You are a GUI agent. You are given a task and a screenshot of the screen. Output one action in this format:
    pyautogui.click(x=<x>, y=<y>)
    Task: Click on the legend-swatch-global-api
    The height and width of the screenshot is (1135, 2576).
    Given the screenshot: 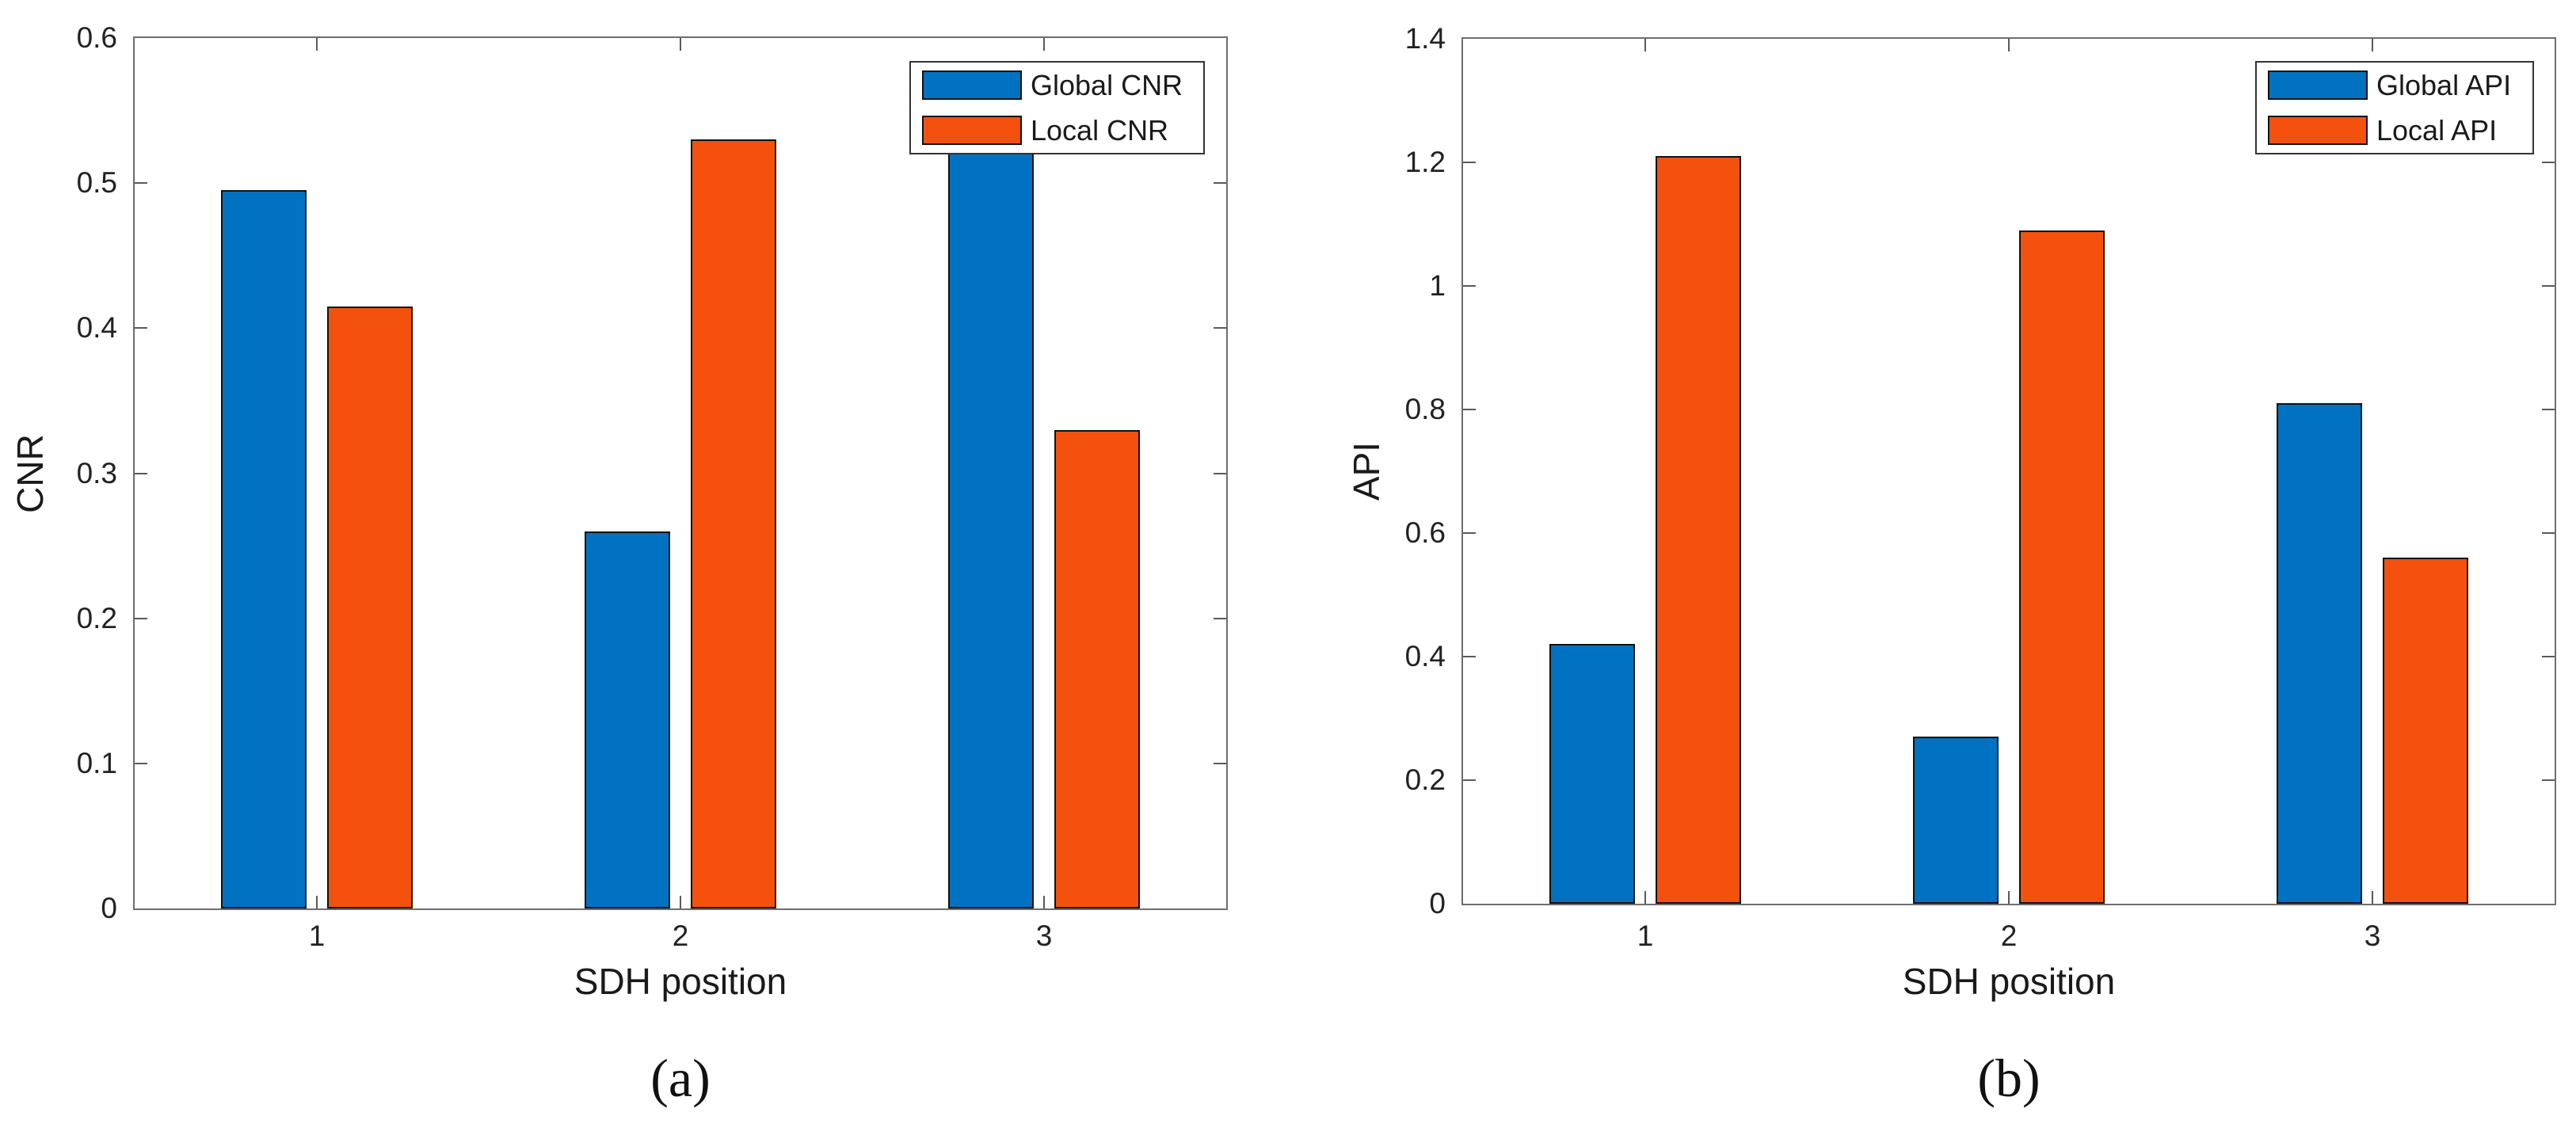 What is the action you would take?
    pyautogui.click(x=2318, y=85)
    